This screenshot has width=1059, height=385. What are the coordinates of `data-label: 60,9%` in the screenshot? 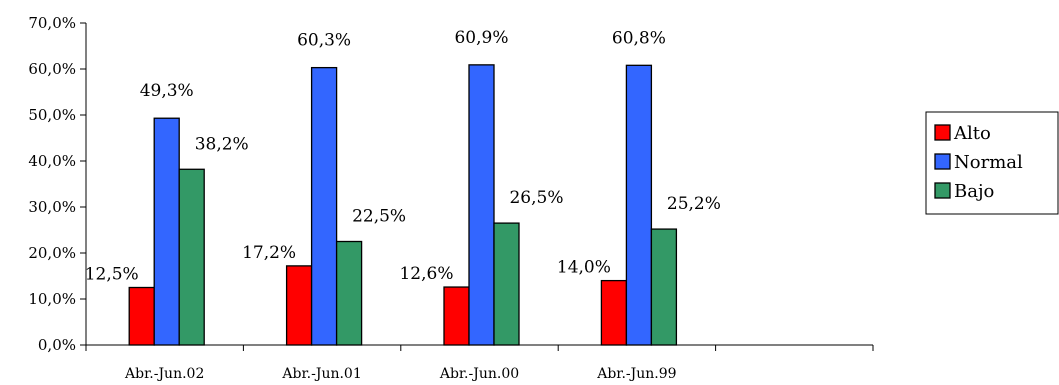 It's located at (481, 38).